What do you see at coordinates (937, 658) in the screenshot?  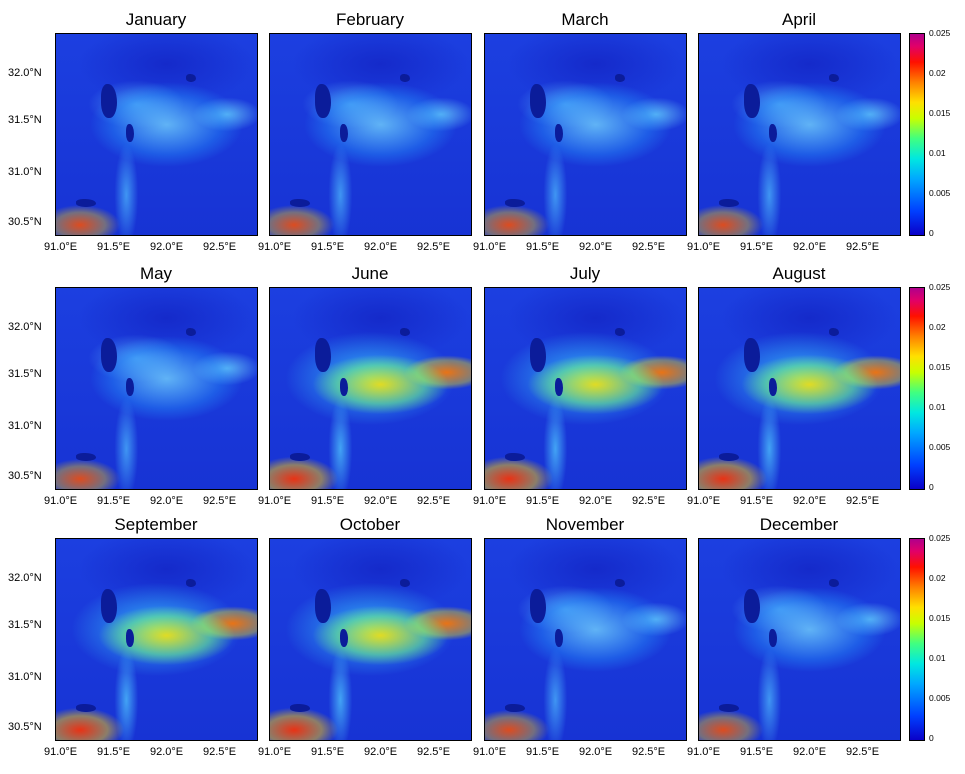 I see `colorbar-tick-label: 0.01` at bounding box center [937, 658].